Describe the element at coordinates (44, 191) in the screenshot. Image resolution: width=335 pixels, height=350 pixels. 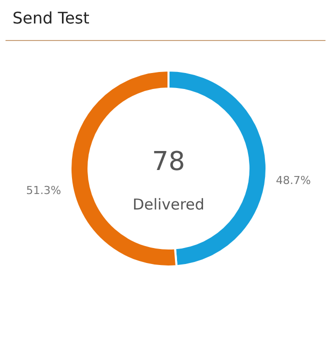
I see `data-label: 51.3%` at that location.